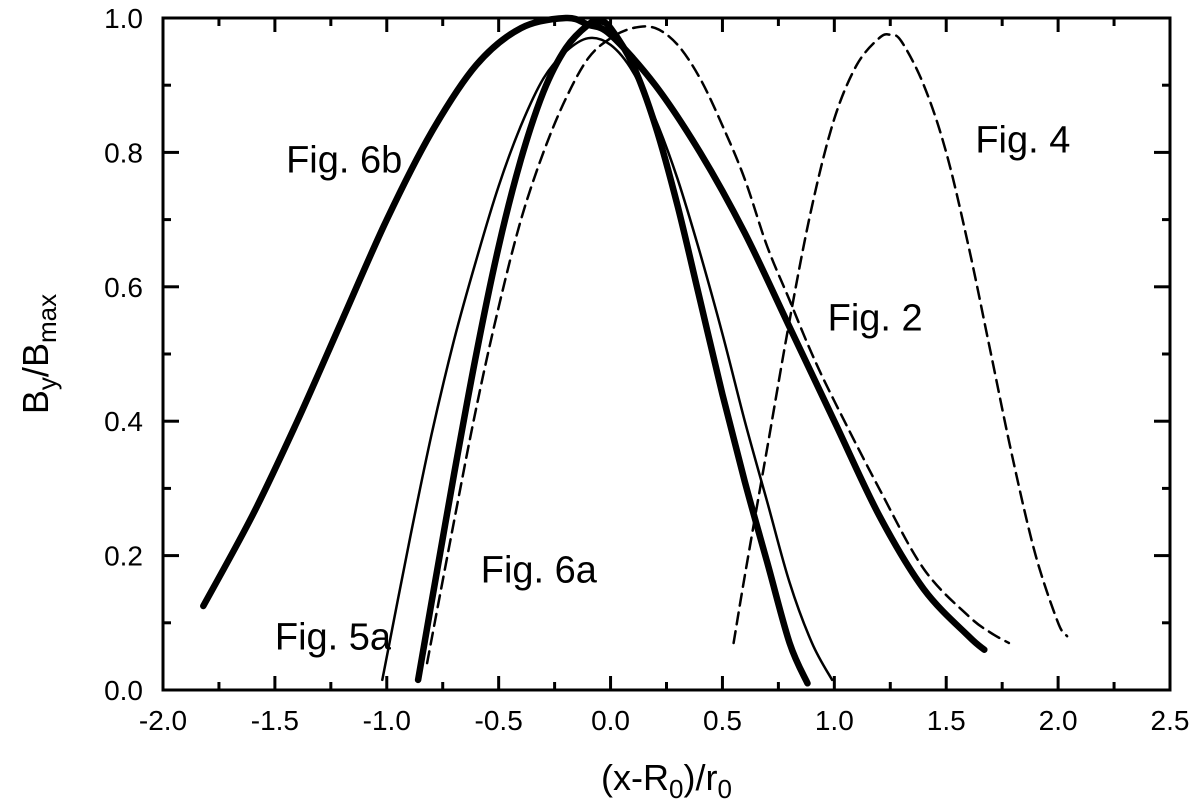 This screenshot has width=1200, height=805. I want to click on x-tick-label: -1.5, so click(275, 720).